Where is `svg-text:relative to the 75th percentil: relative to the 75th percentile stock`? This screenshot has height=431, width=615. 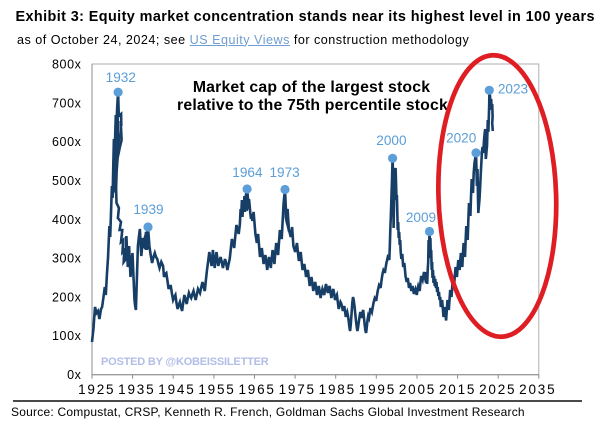
svg-text:relative to the 75th percentil: relative to the 75th percentile stock is located at coordinates (312, 105).